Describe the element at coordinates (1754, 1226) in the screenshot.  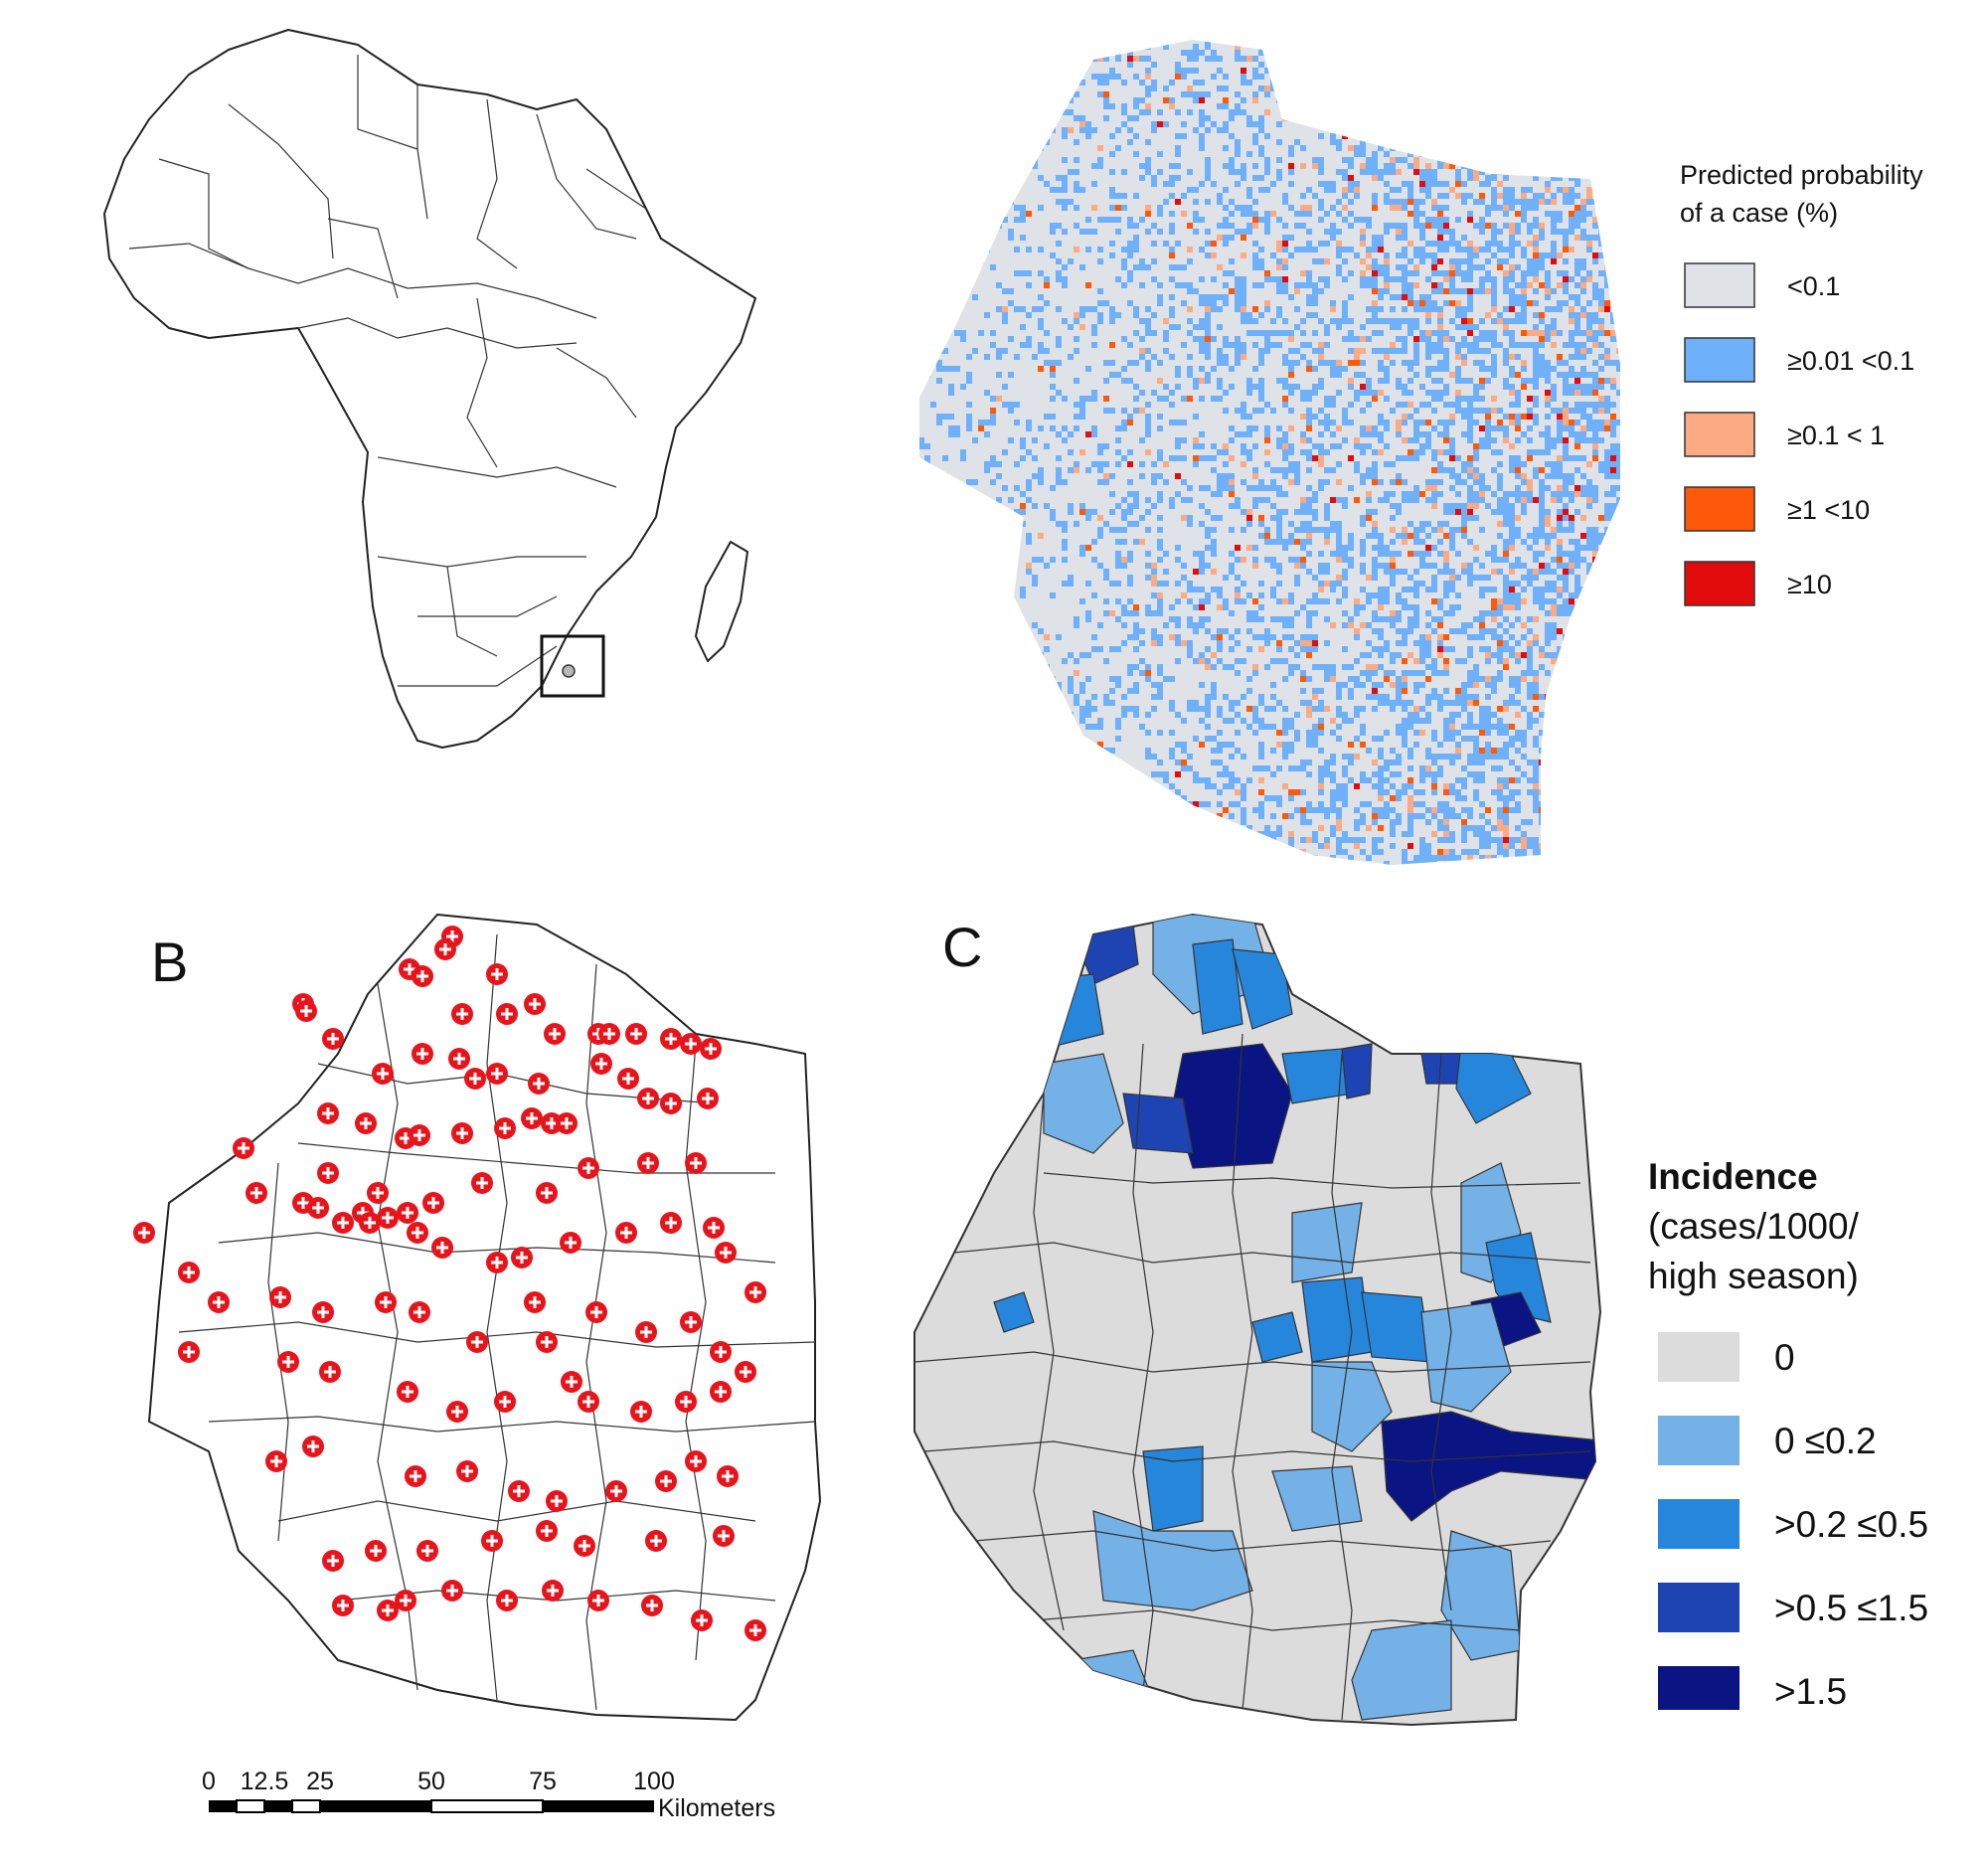
I see `legend-incidence-subtitle-line1: (cases/1000/` at that location.